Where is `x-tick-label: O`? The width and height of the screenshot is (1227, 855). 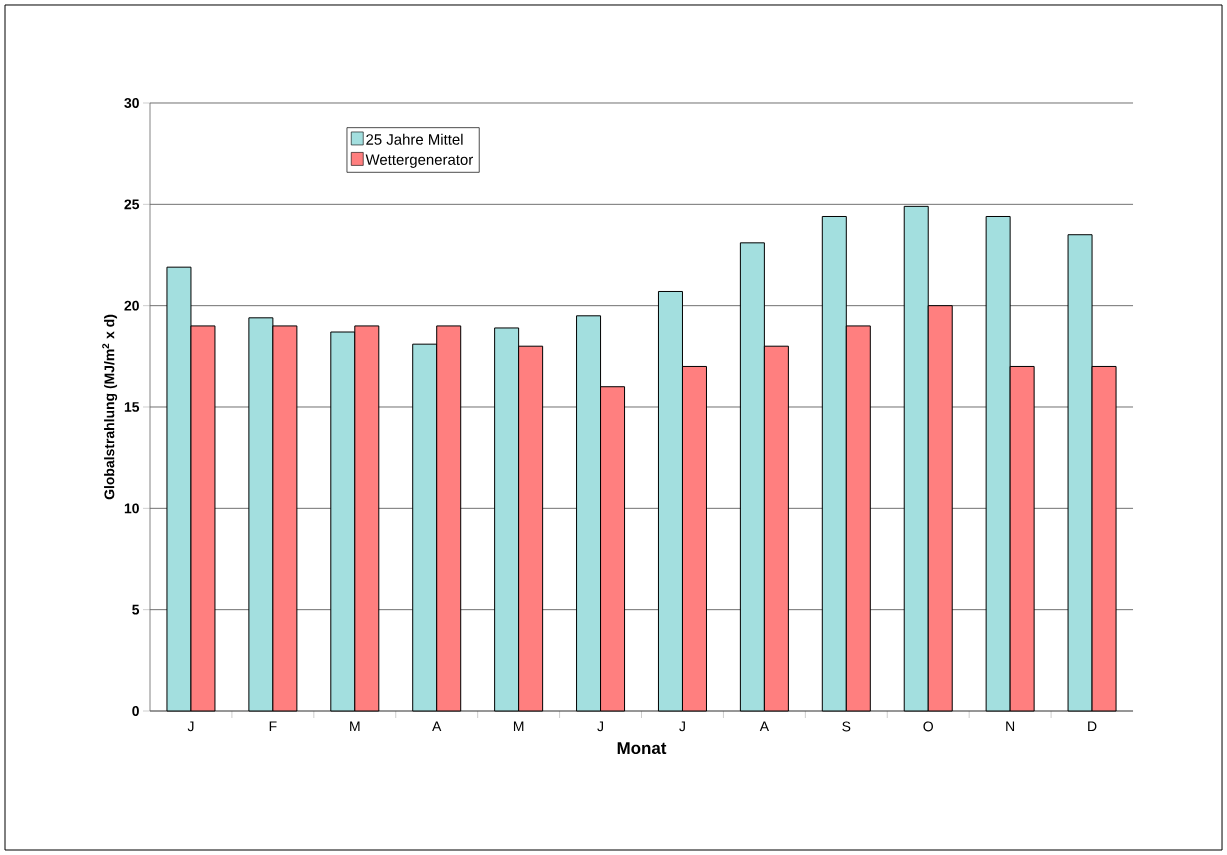 x-tick-label: O is located at coordinates (928, 726).